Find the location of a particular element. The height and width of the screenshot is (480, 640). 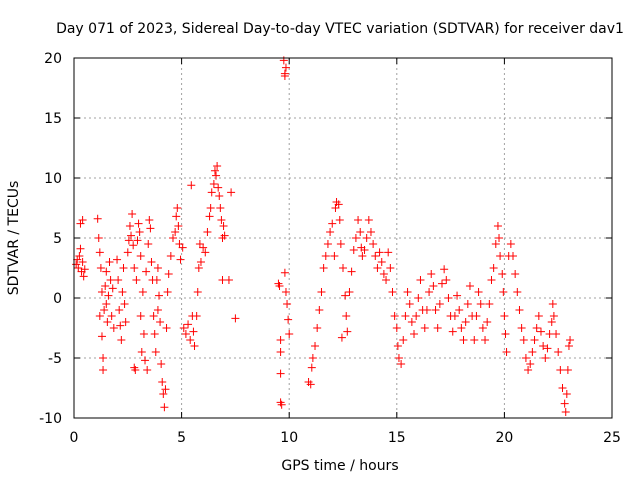

x-tick-label: 0 is located at coordinates (74, 438).